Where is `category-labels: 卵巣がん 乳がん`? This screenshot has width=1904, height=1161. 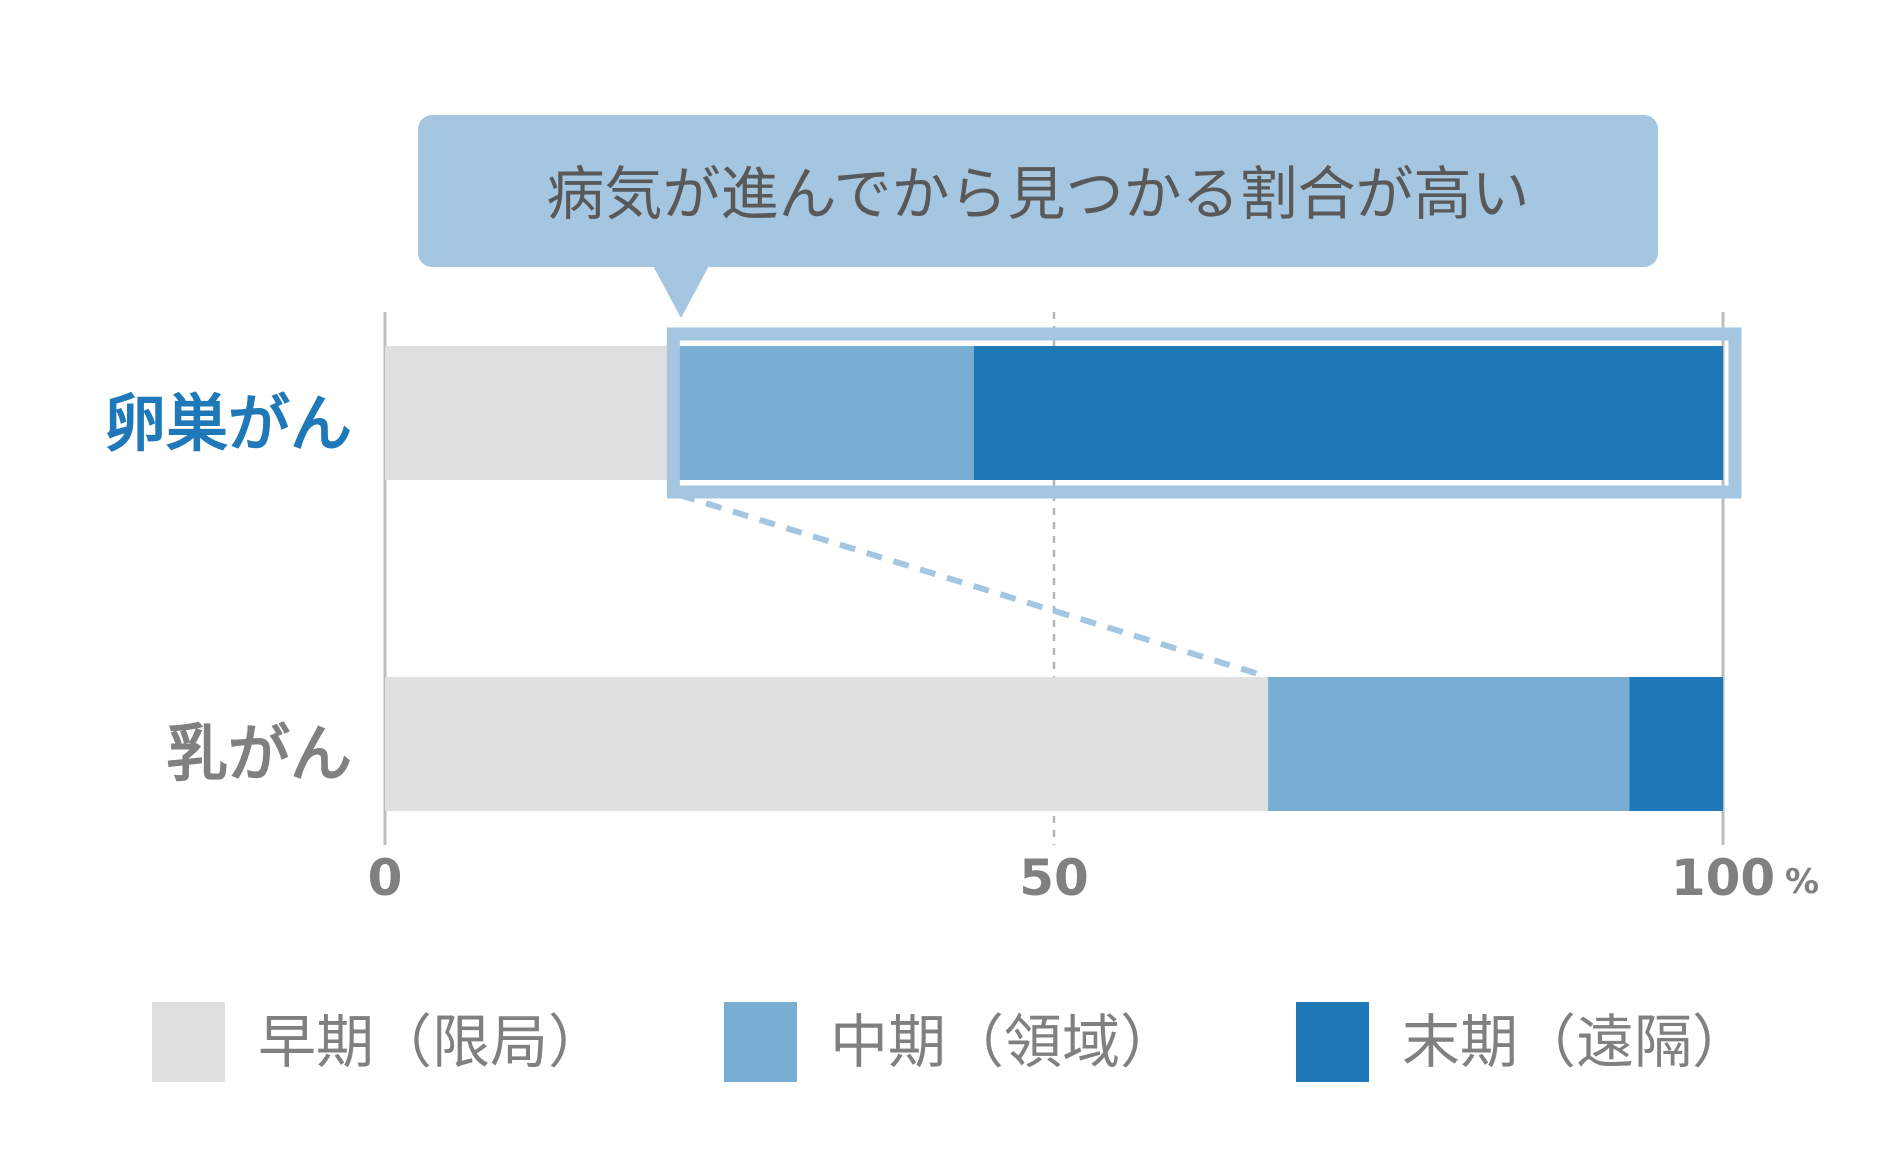
category-labels: 卵巣がん 乳がん is located at coordinates (228, 588).